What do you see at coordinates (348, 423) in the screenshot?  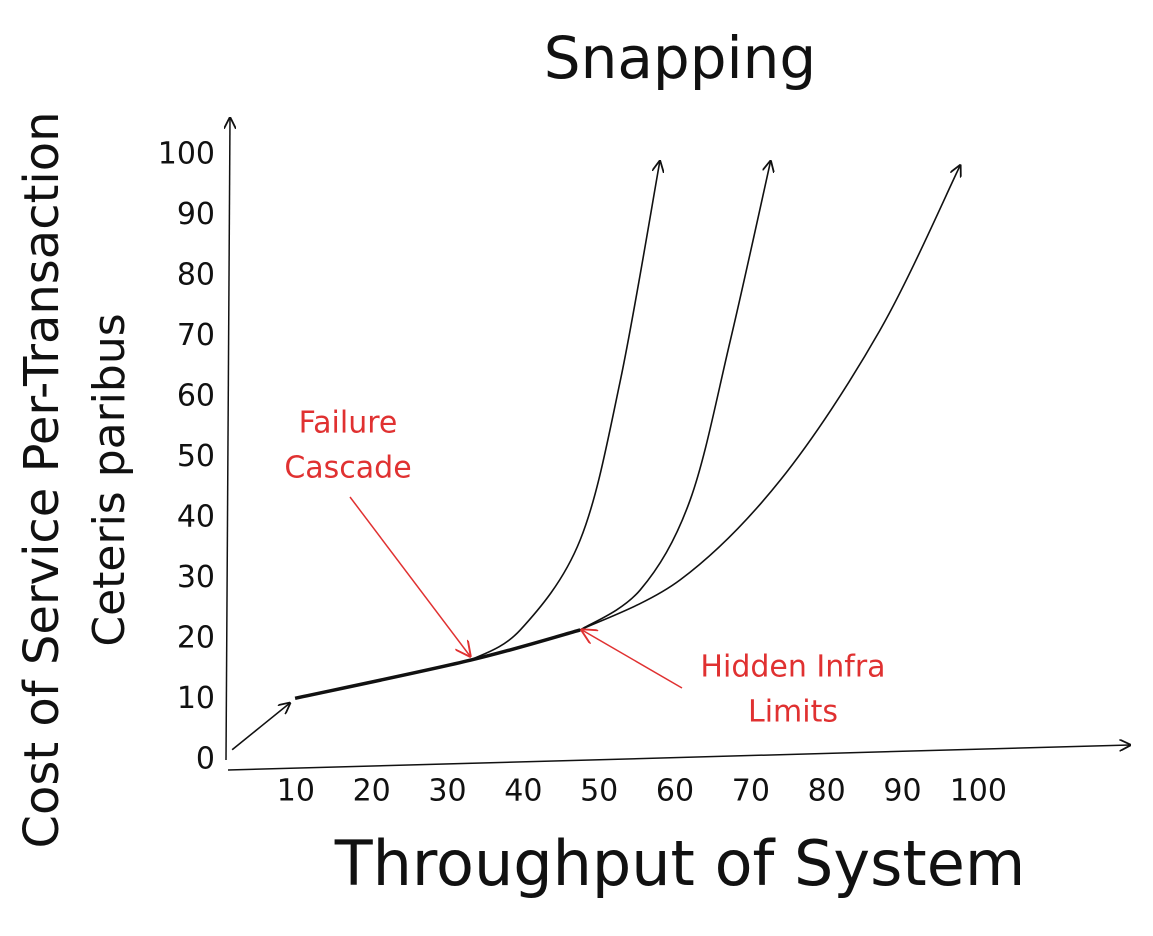 I see `annotation: Failure` at bounding box center [348, 423].